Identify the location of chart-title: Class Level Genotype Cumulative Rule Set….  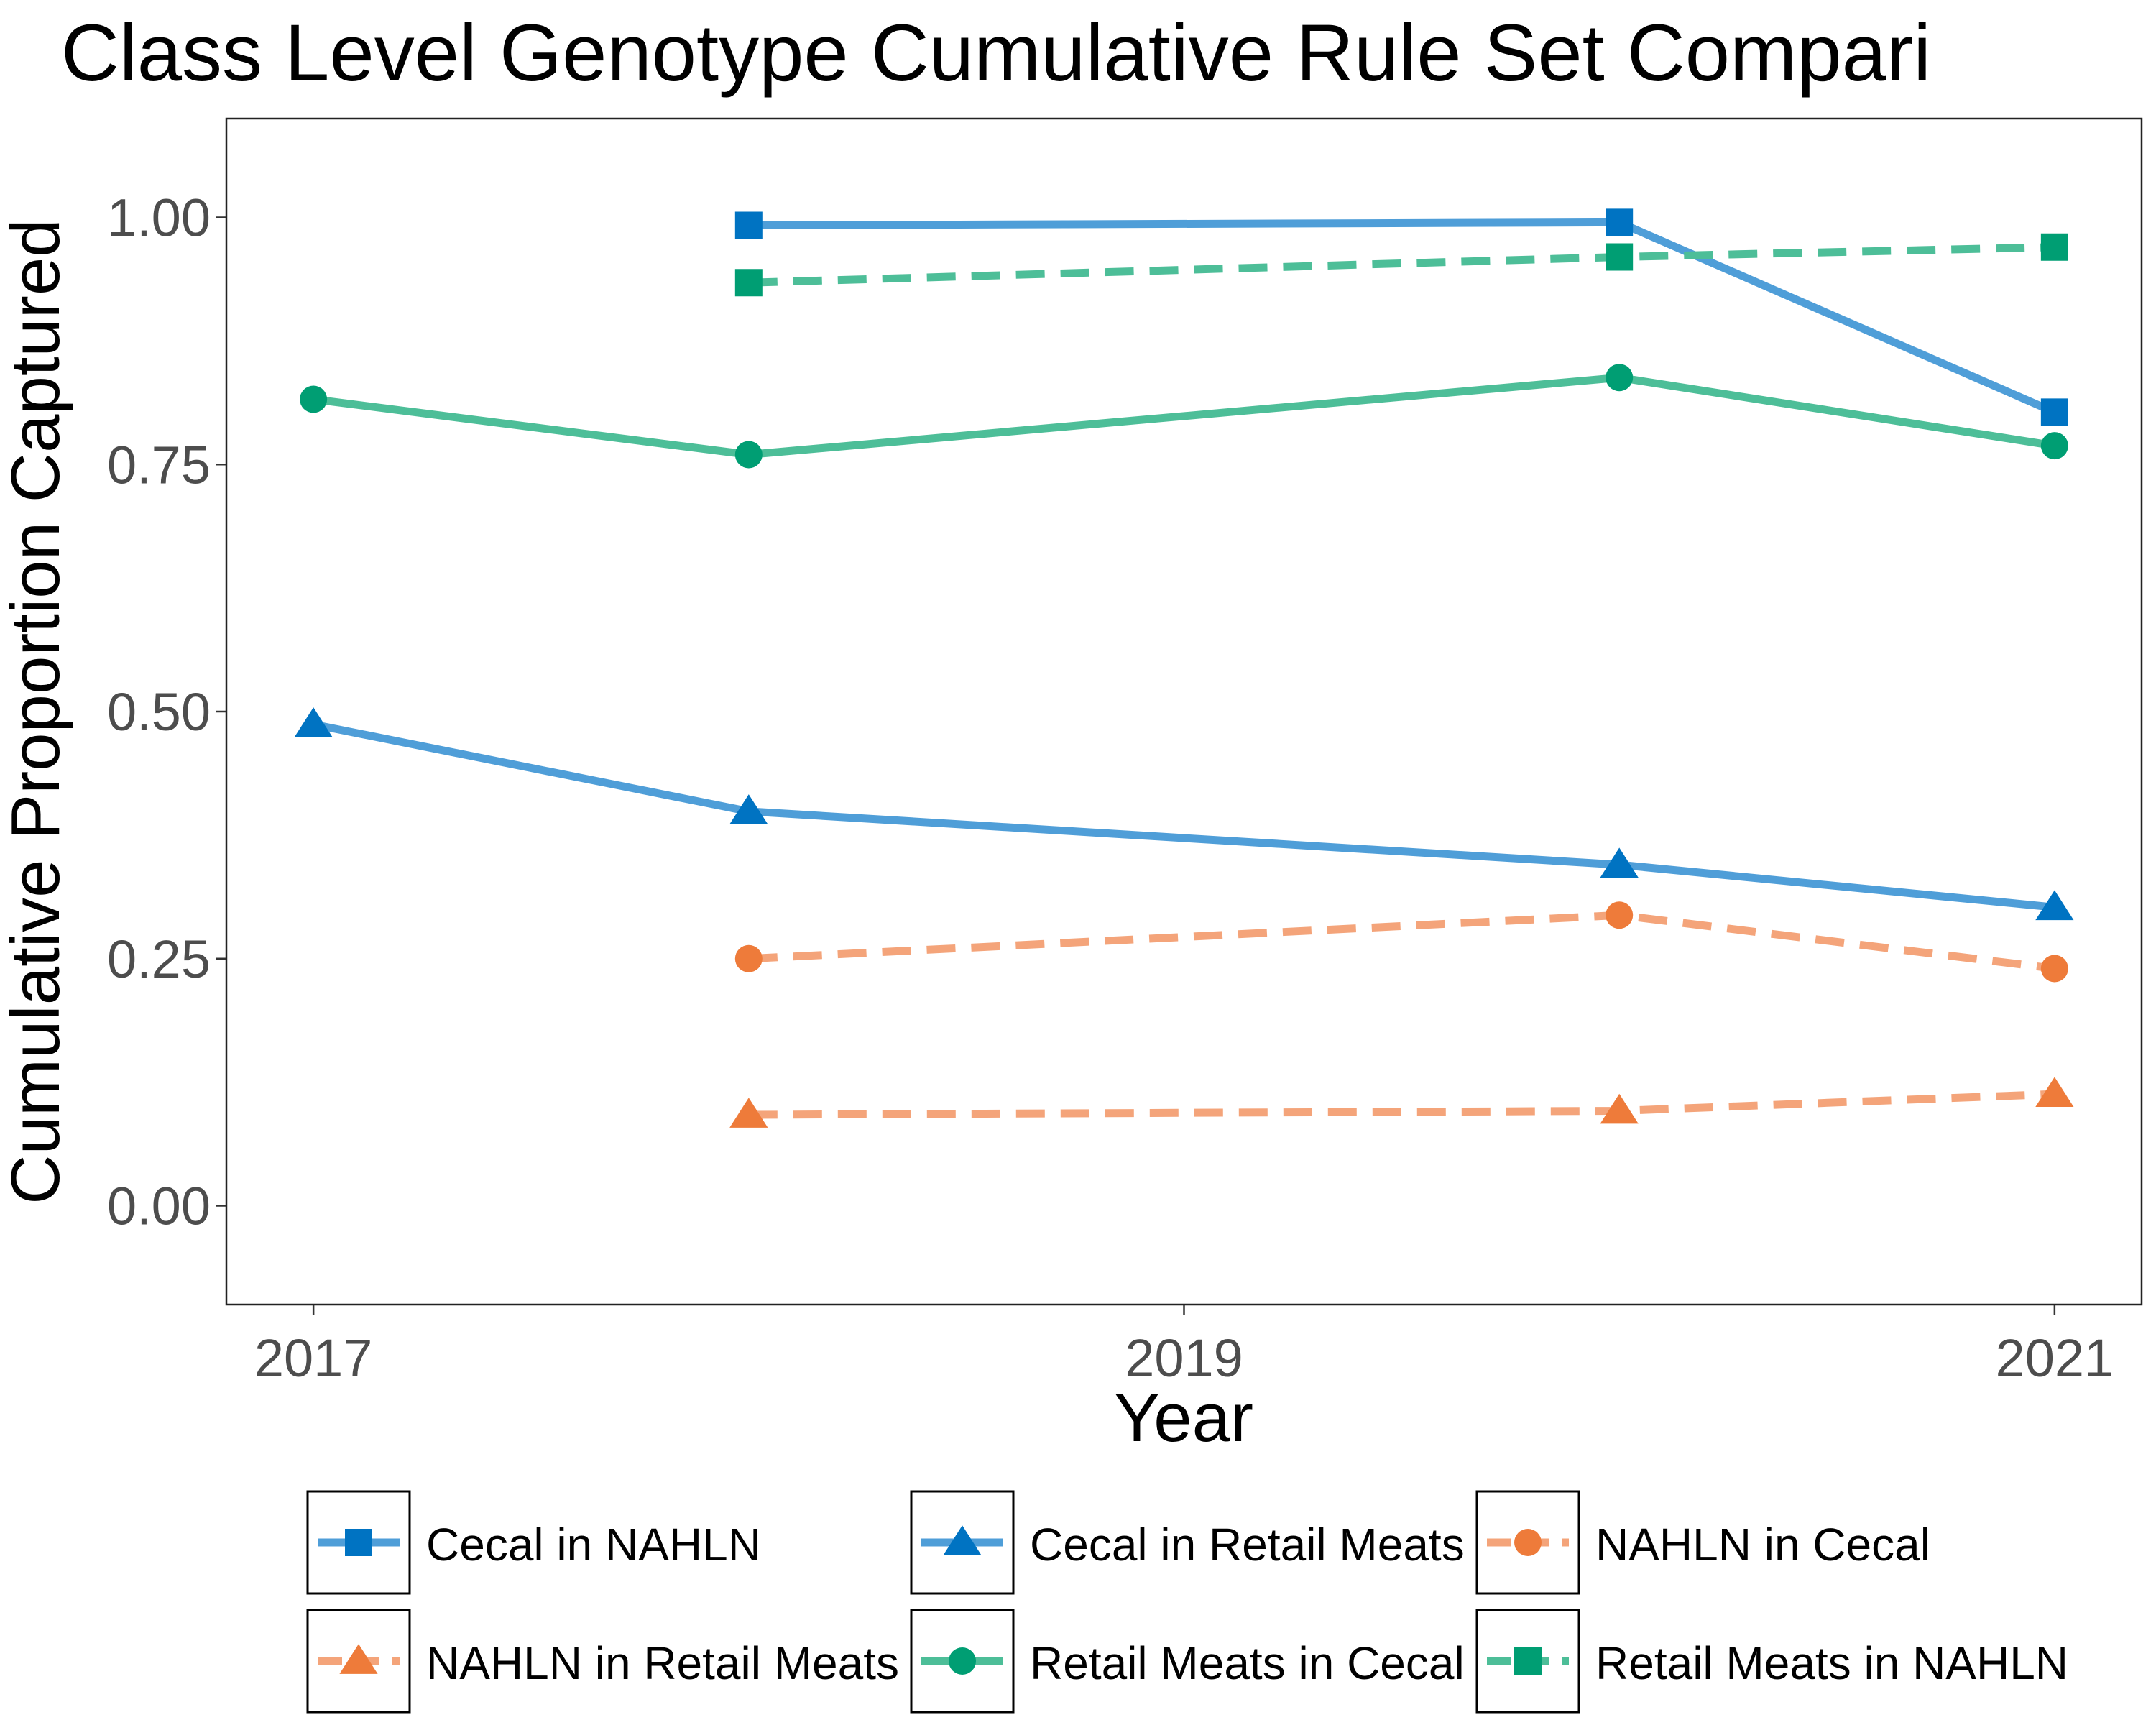
(996, 53).